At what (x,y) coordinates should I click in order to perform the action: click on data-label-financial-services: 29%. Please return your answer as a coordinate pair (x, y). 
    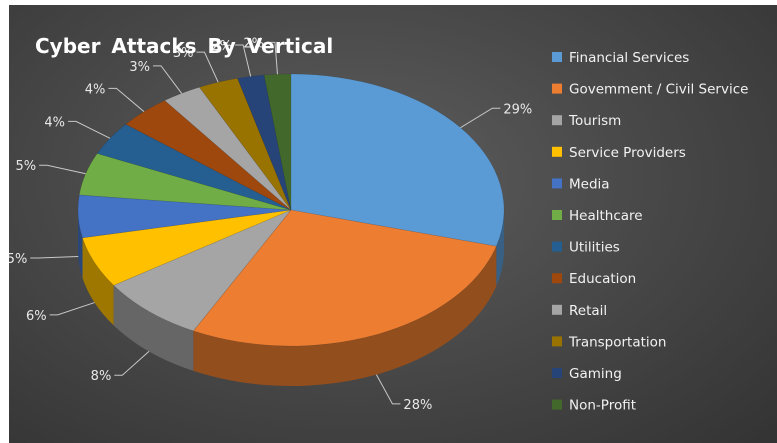
    Looking at the image, I should click on (517, 109).